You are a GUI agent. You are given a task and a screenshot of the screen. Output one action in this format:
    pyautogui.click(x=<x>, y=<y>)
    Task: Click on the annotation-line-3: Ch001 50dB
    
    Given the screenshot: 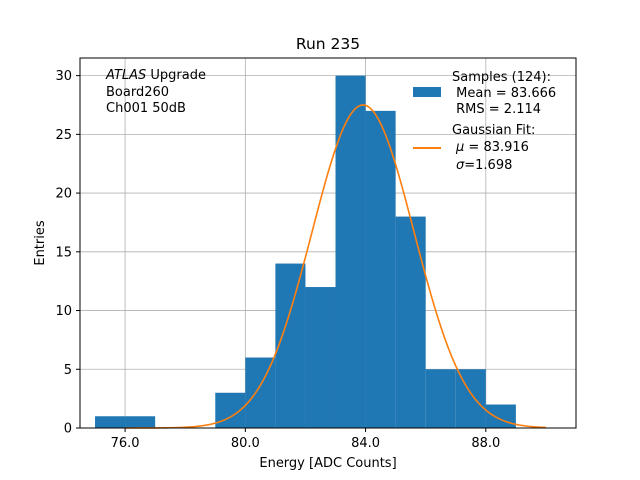 What is the action you would take?
    pyautogui.click(x=146, y=108)
    